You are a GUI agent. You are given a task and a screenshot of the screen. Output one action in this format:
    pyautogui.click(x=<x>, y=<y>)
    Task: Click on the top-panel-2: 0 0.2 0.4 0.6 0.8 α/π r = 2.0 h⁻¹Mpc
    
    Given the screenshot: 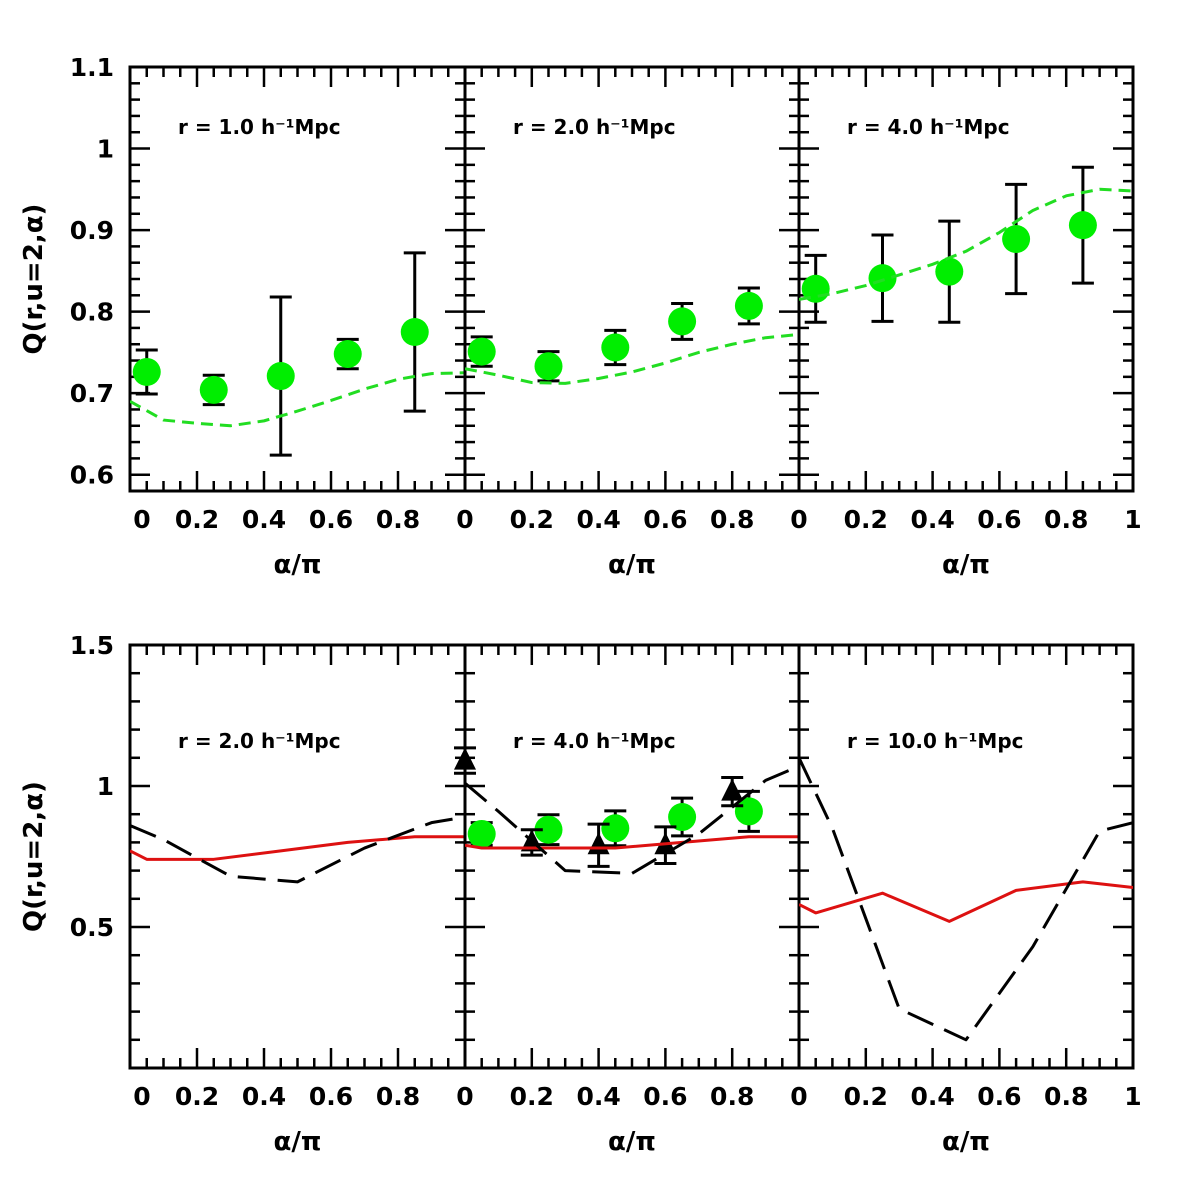 What is the action you would take?
    pyautogui.click(x=628, y=322)
    